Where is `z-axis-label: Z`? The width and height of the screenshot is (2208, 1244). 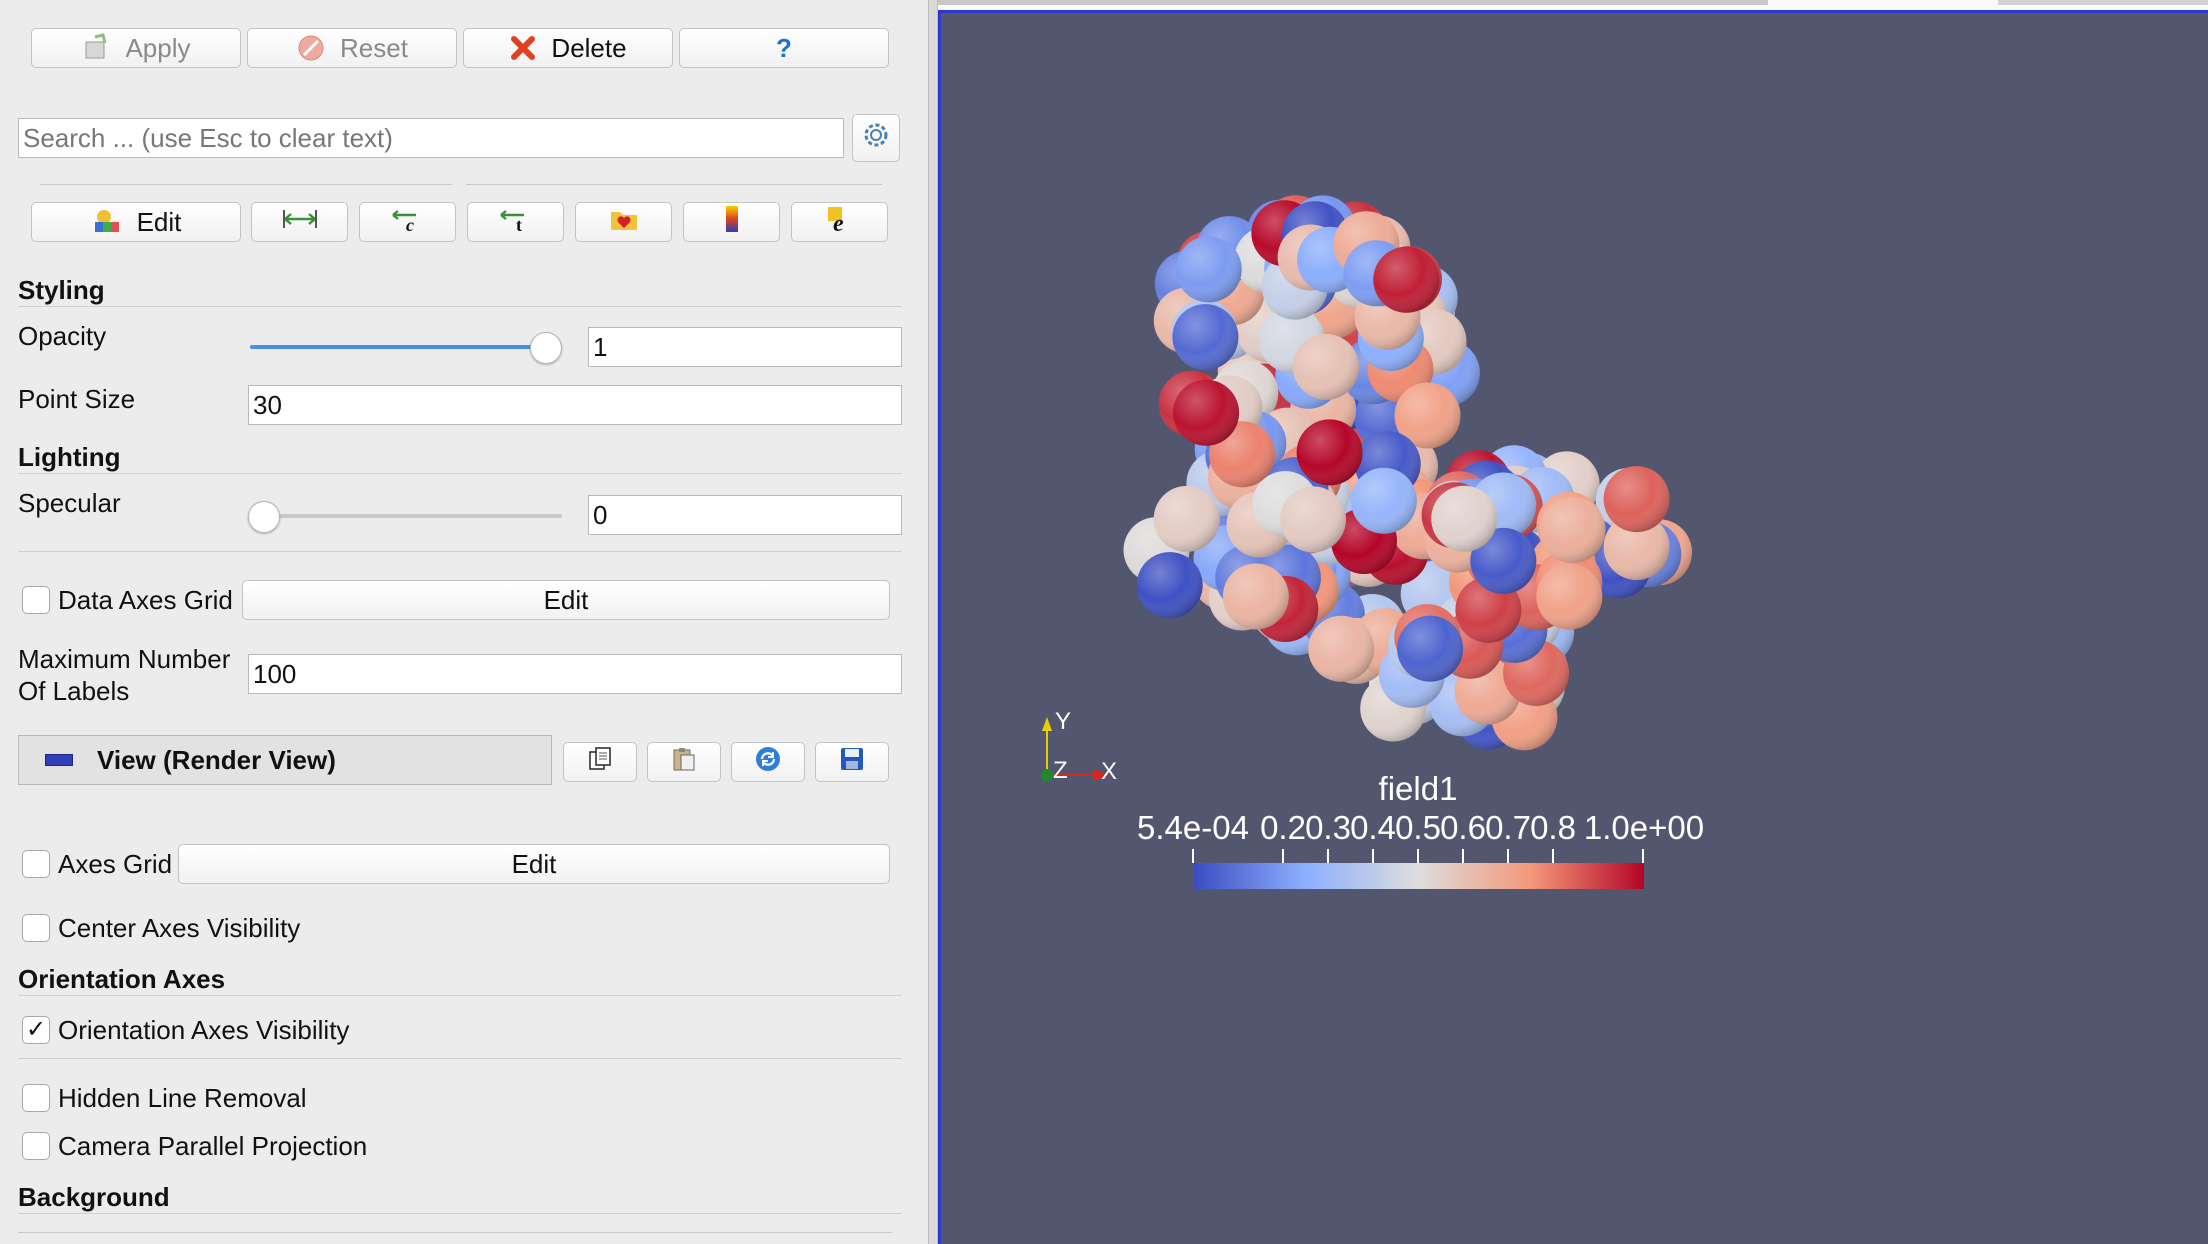 z-axis-label: Z is located at coordinates (1060, 770).